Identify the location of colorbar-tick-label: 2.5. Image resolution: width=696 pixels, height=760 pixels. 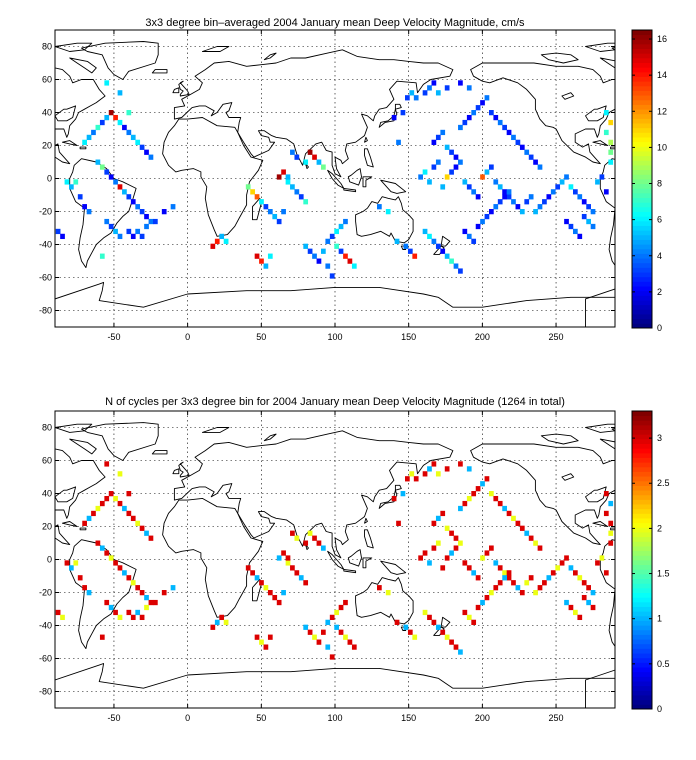
(663, 483).